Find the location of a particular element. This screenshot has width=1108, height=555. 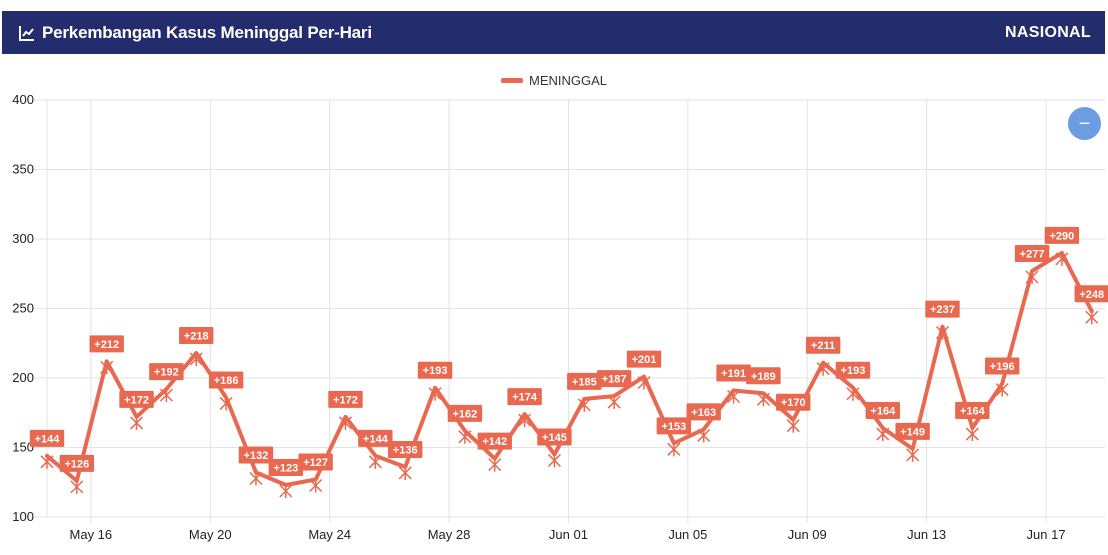

data-label: +126 is located at coordinates (77, 463).